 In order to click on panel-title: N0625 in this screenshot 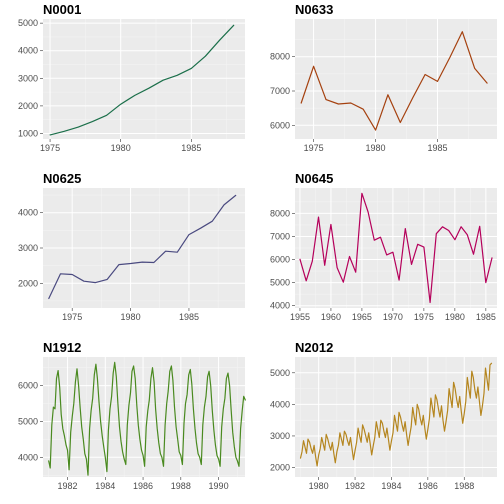, I will do `click(62, 178)`.